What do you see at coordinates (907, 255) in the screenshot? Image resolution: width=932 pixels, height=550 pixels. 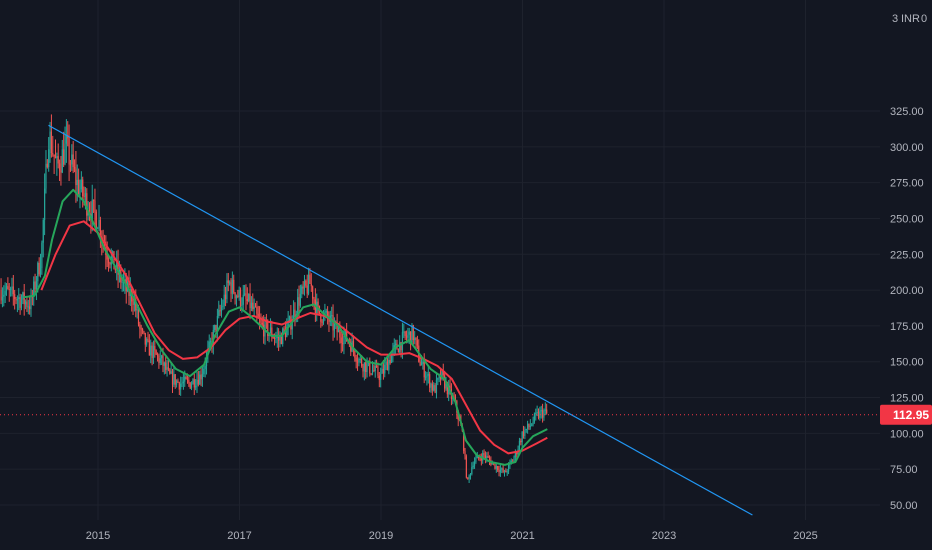 I see `y-tick-label: 225.00` at bounding box center [907, 255].